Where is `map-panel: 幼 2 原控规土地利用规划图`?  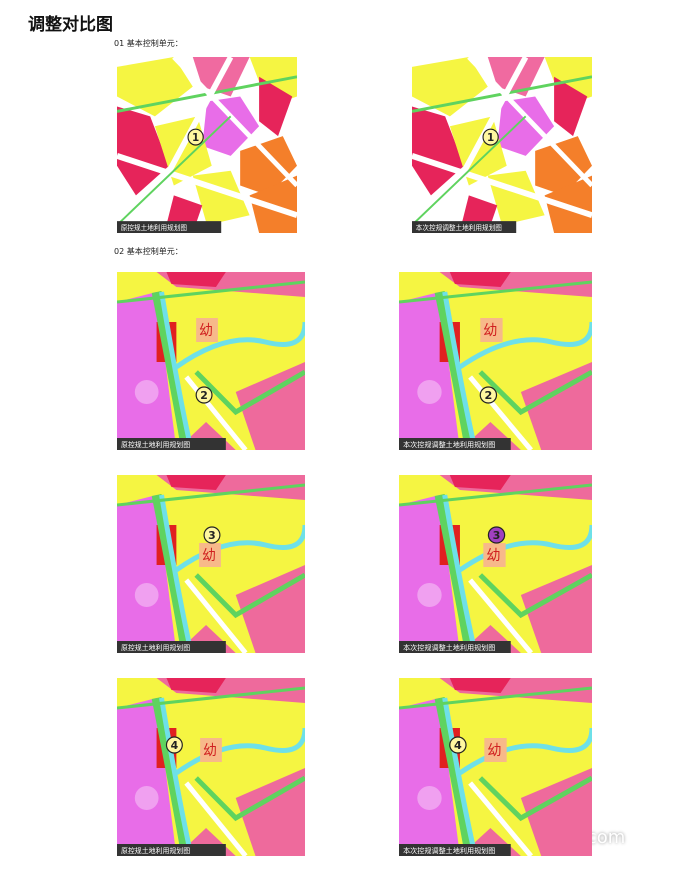 map-panel: 幼 2 原控规土地利用规划图 is located at coordinates (211, 361).